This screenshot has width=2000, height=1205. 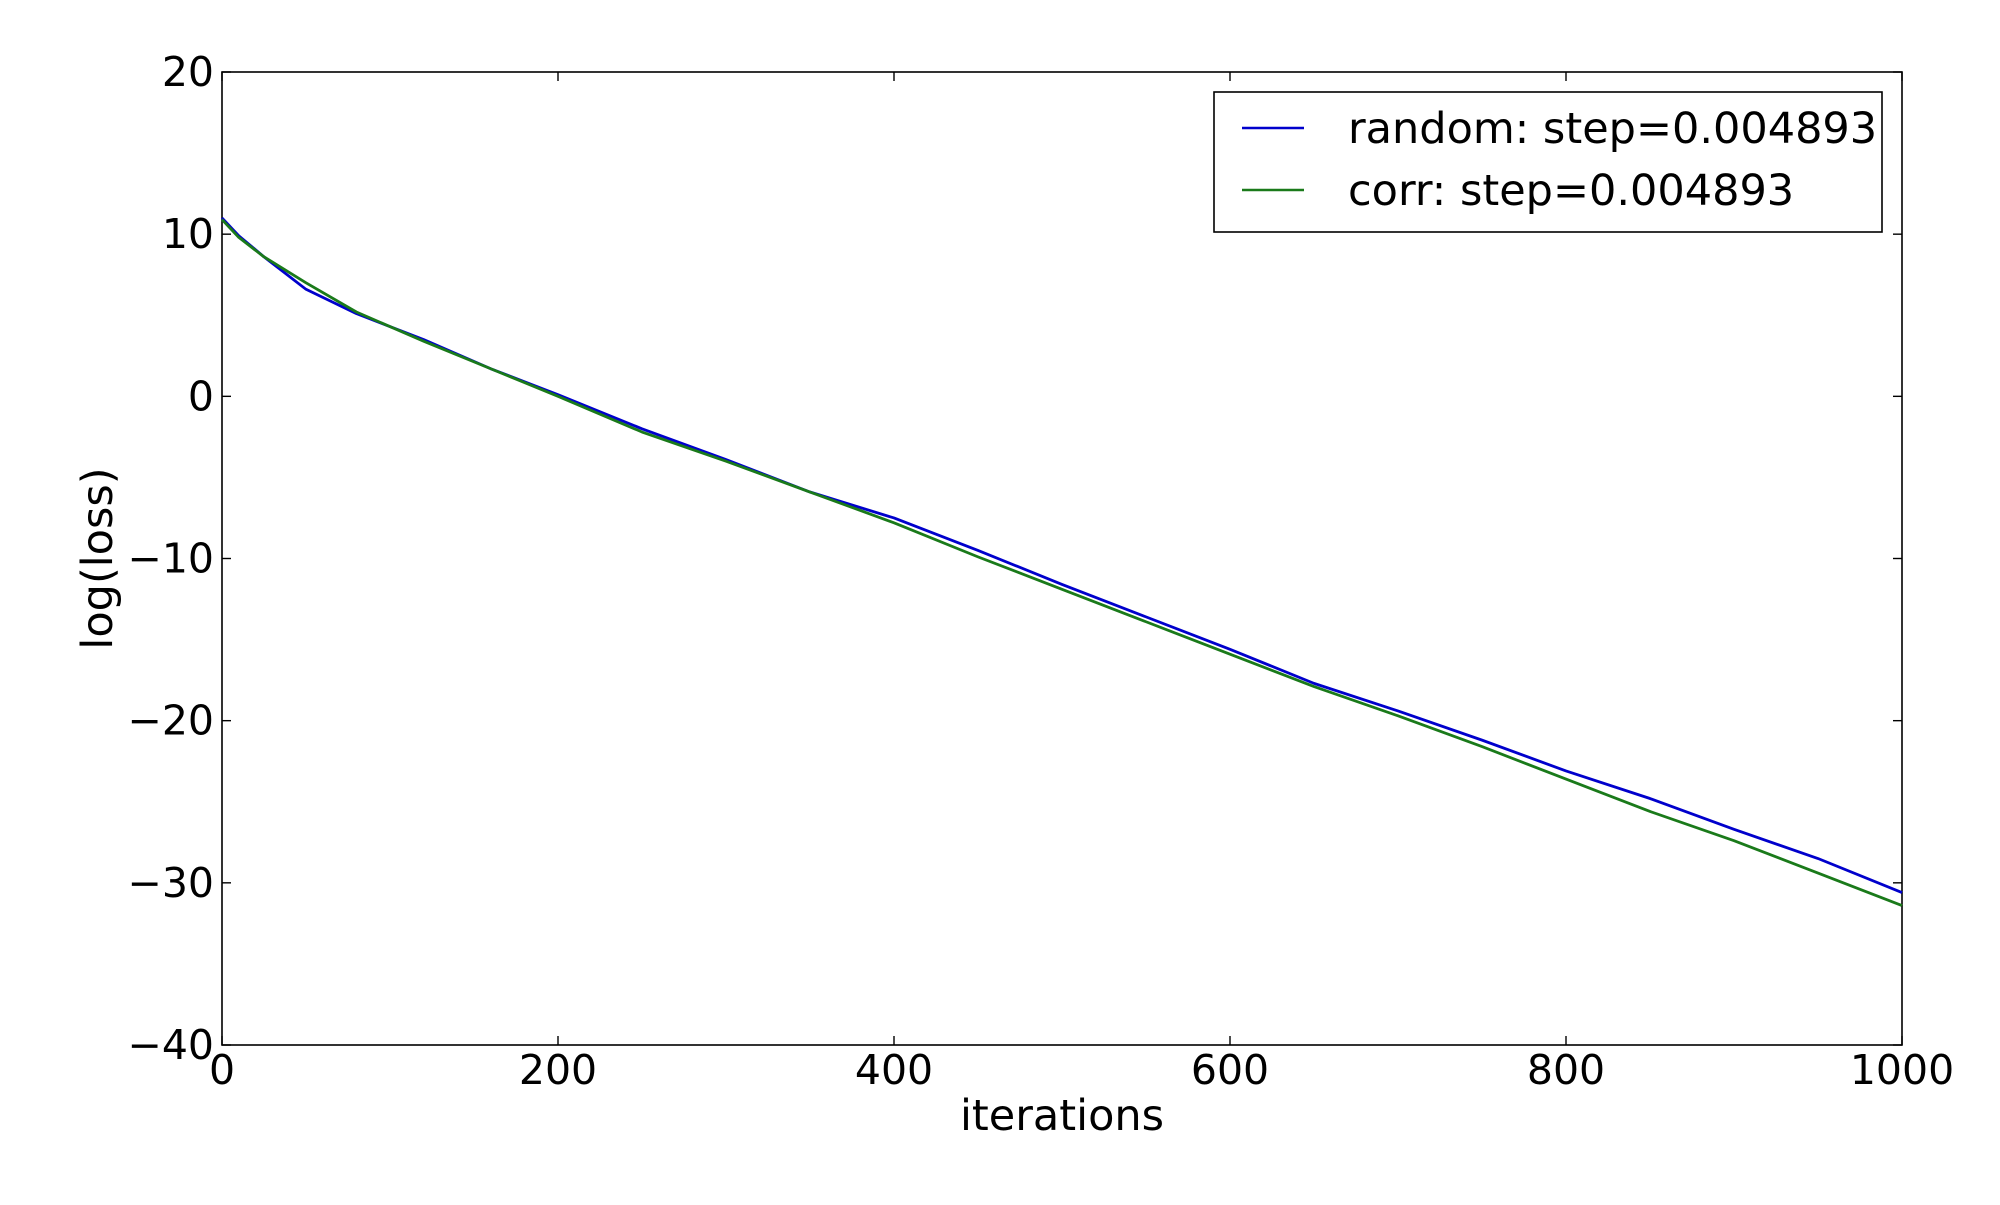 What do you see at coordinates (222, 1070) in the screenshot?
I see `x-tick-label: 0` at bounding box center [222, 1070].